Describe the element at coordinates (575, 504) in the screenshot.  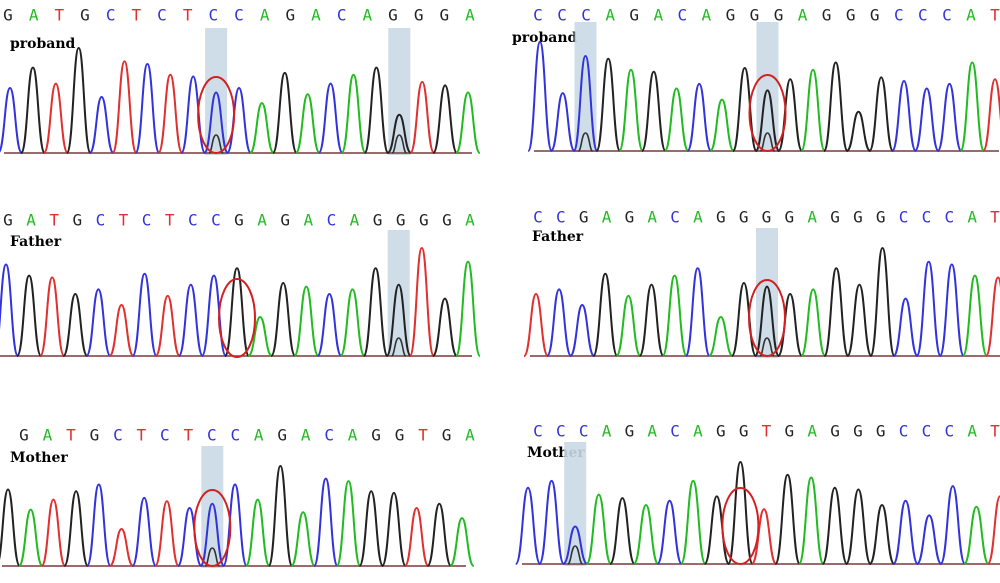
I see `highlight-column` at that location.